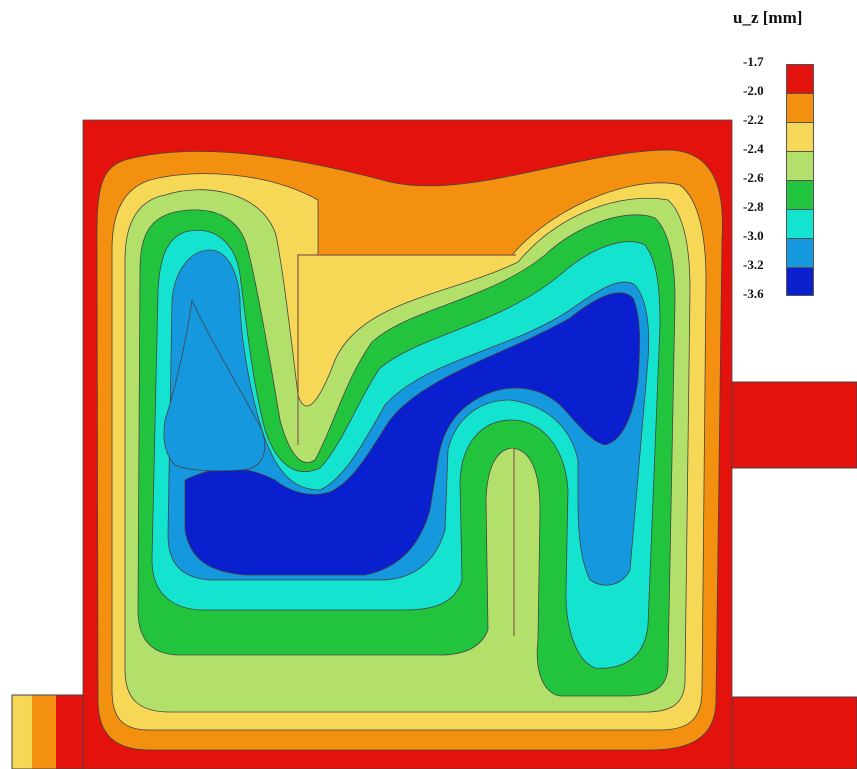  What do you see at coordinates (47, 731) in the screenshot?
I see `left-member` at bounding box center [47, 731].